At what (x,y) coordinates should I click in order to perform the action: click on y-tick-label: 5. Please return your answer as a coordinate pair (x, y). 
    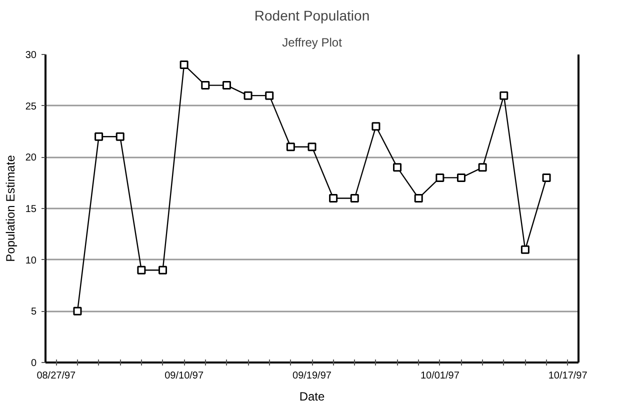
    Looking at the image, I should click on (33, 312).